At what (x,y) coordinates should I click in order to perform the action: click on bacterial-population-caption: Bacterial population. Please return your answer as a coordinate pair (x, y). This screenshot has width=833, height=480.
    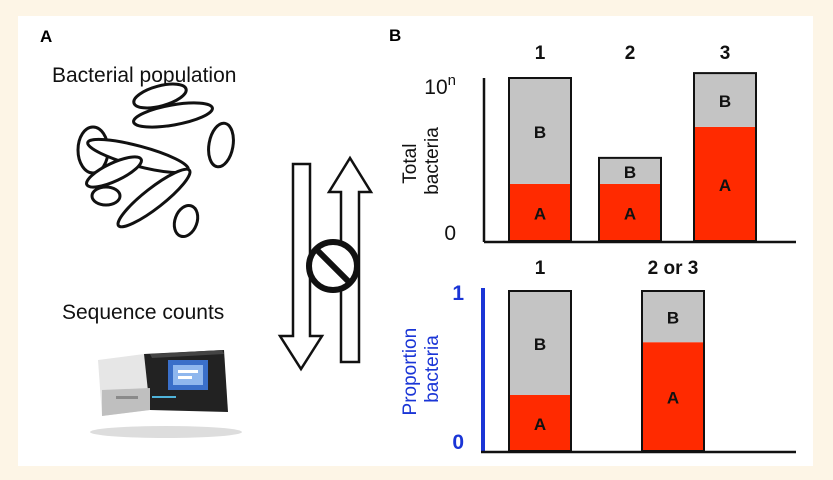
    Looking at the image, I should click on (144, 75).